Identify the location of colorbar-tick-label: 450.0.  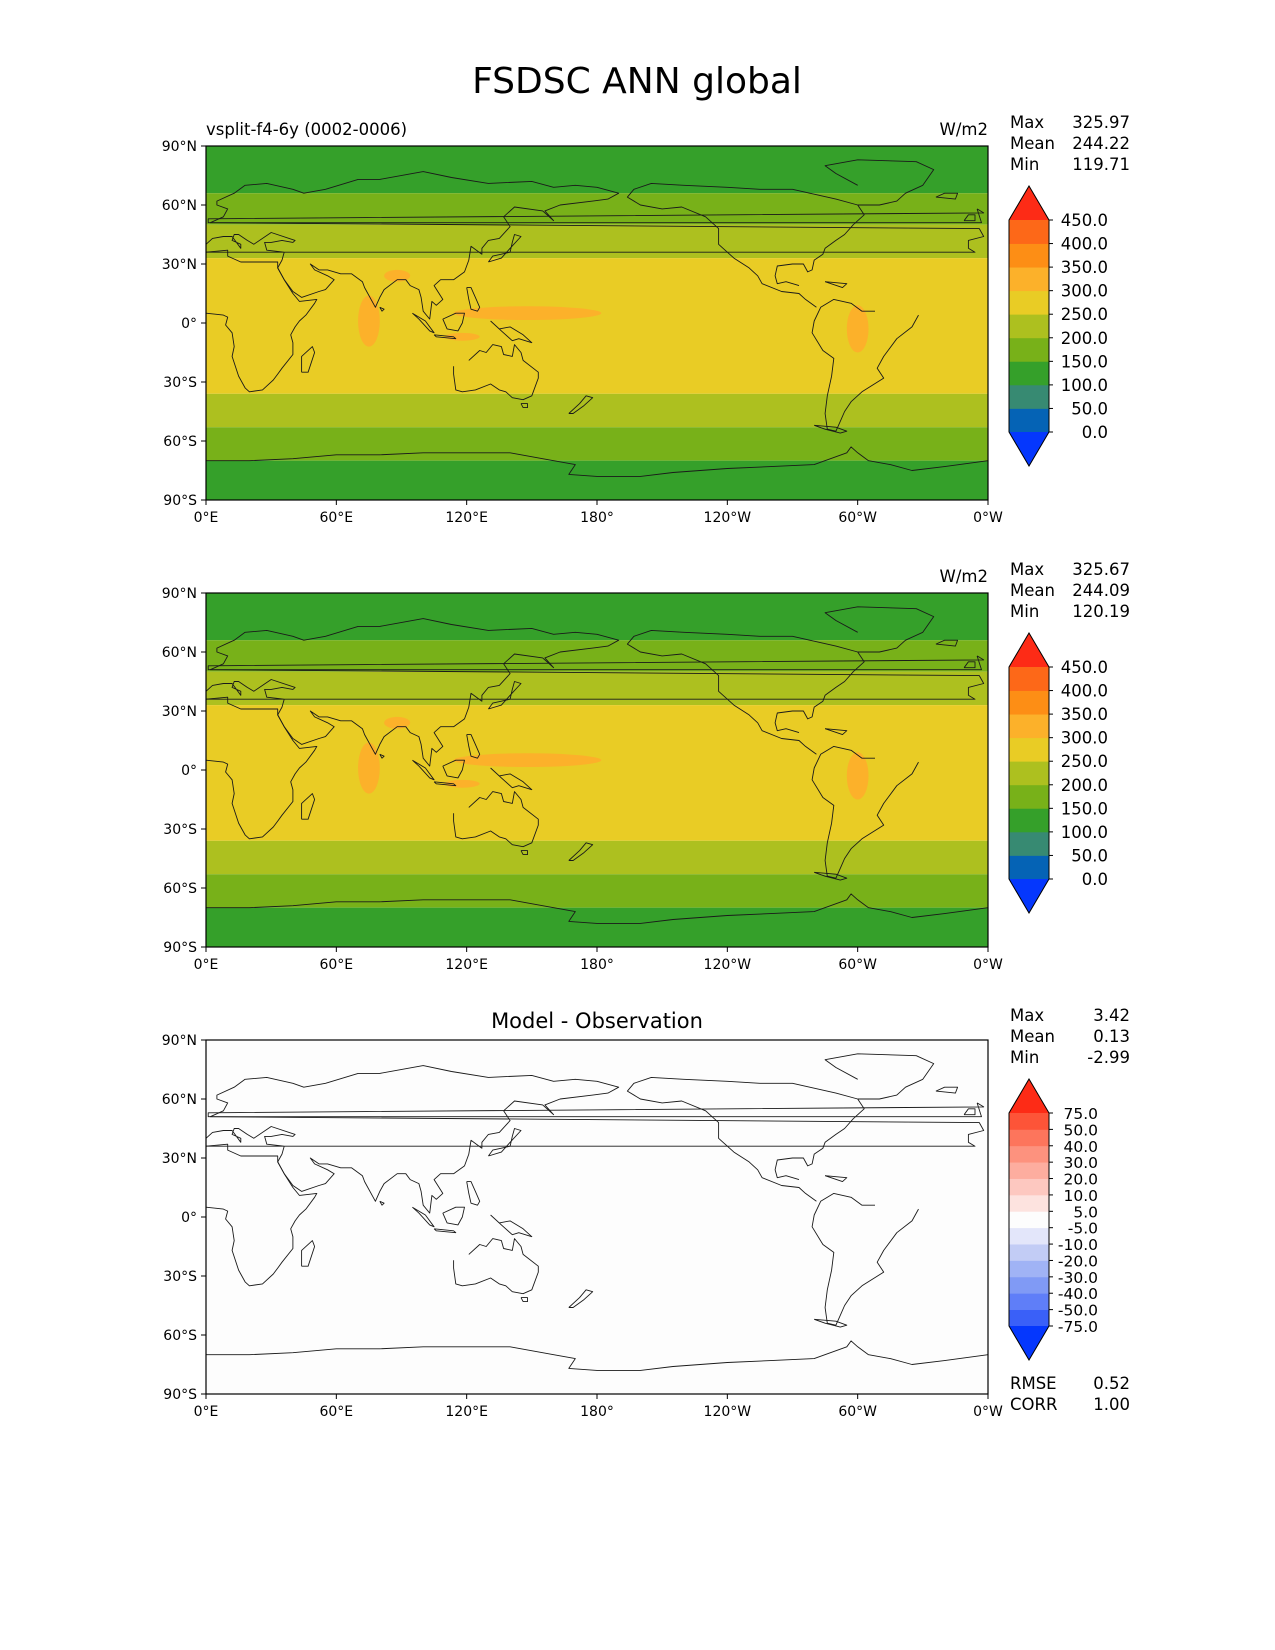
(1084, 220).